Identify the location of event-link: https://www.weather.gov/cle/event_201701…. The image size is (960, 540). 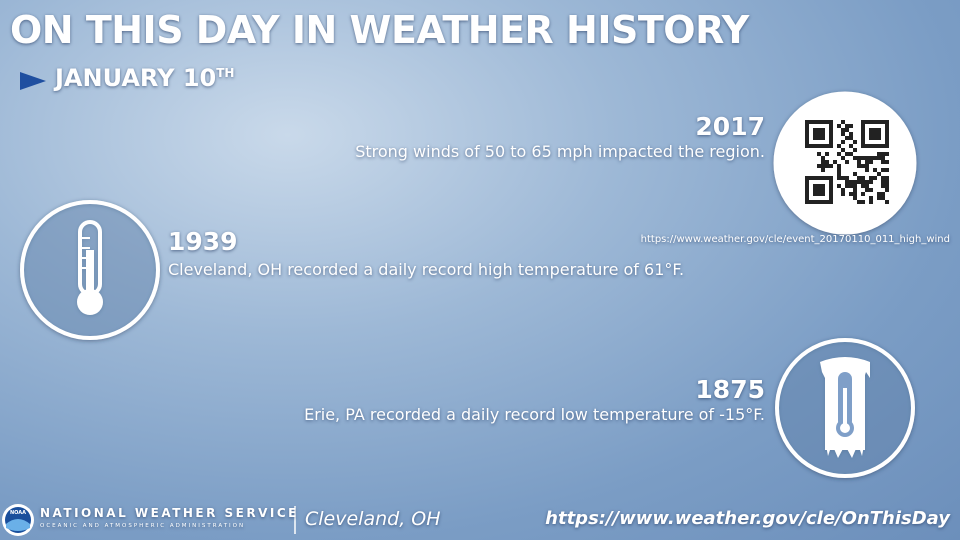
(795, 239).